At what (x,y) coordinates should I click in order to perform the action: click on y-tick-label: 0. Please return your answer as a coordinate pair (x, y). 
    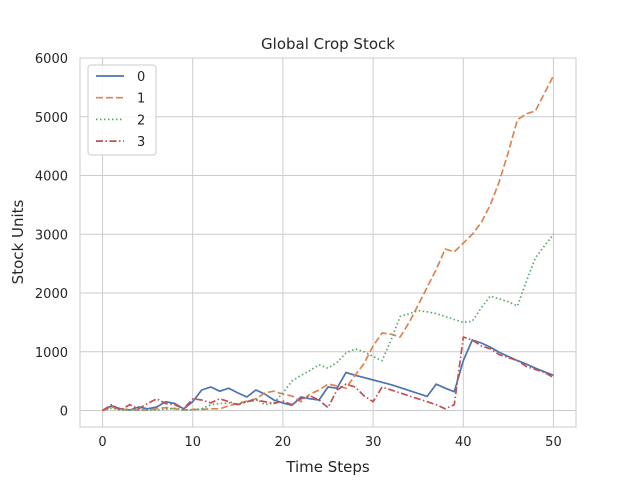
    Looking at the image, I should click on (64, 412).